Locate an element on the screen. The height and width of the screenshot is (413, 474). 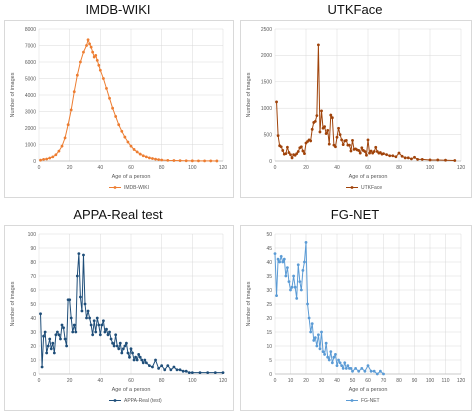
x-tick-label: 100 is located at coordinates (430, 168).